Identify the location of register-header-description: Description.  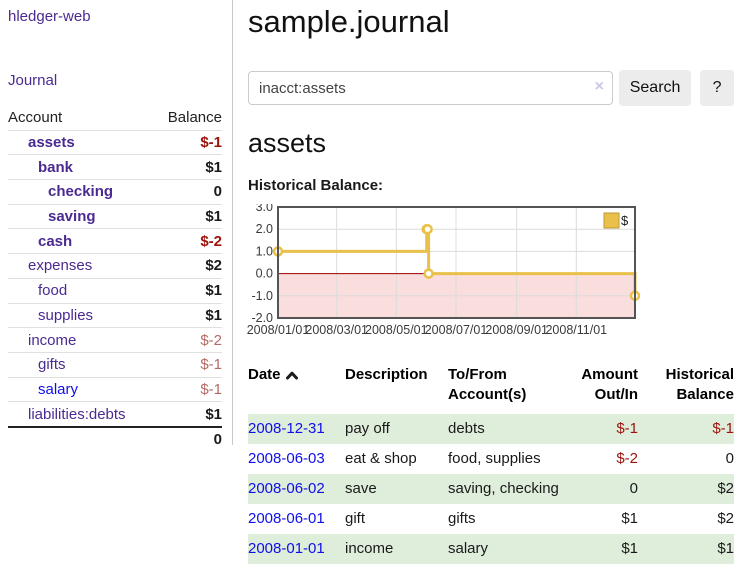
(386, 374).